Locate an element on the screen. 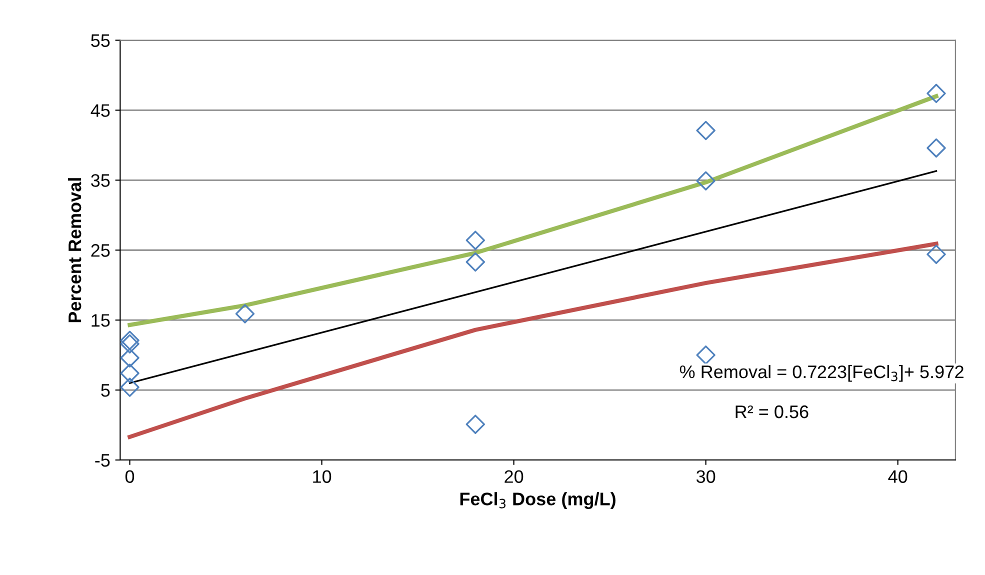 The height and width of the screenshot is (575, 985). x-axis-title: FeCl$_{3}$ Dose (mg/L) is located at coordinates (538, 501).